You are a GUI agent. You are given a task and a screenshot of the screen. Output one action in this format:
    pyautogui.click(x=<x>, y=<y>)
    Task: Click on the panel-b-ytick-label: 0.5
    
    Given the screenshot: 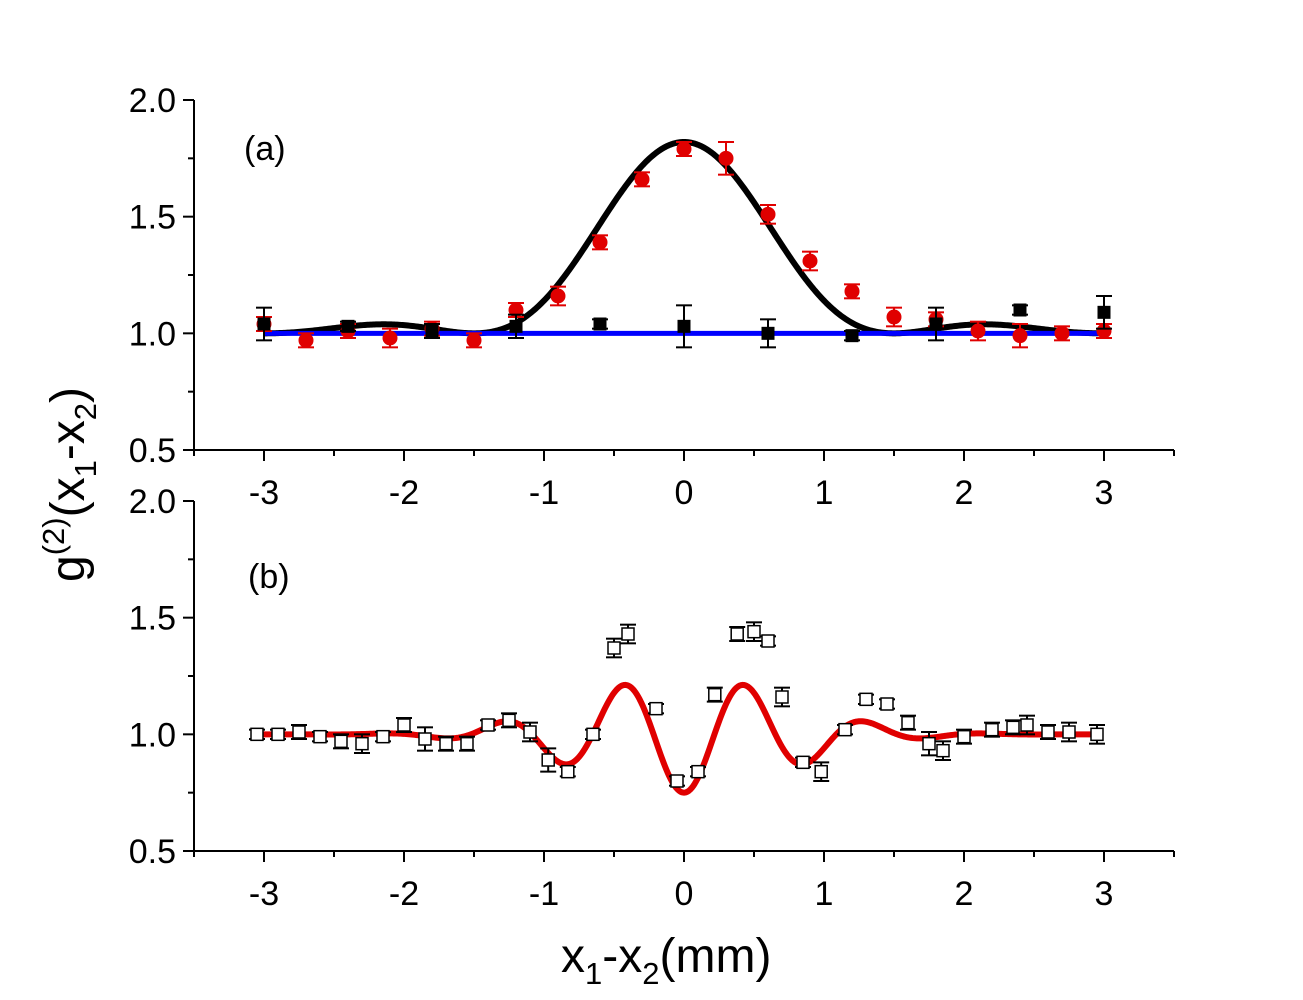 What is the action you would take?
    pyautogui.click(x=152, y=852)
    